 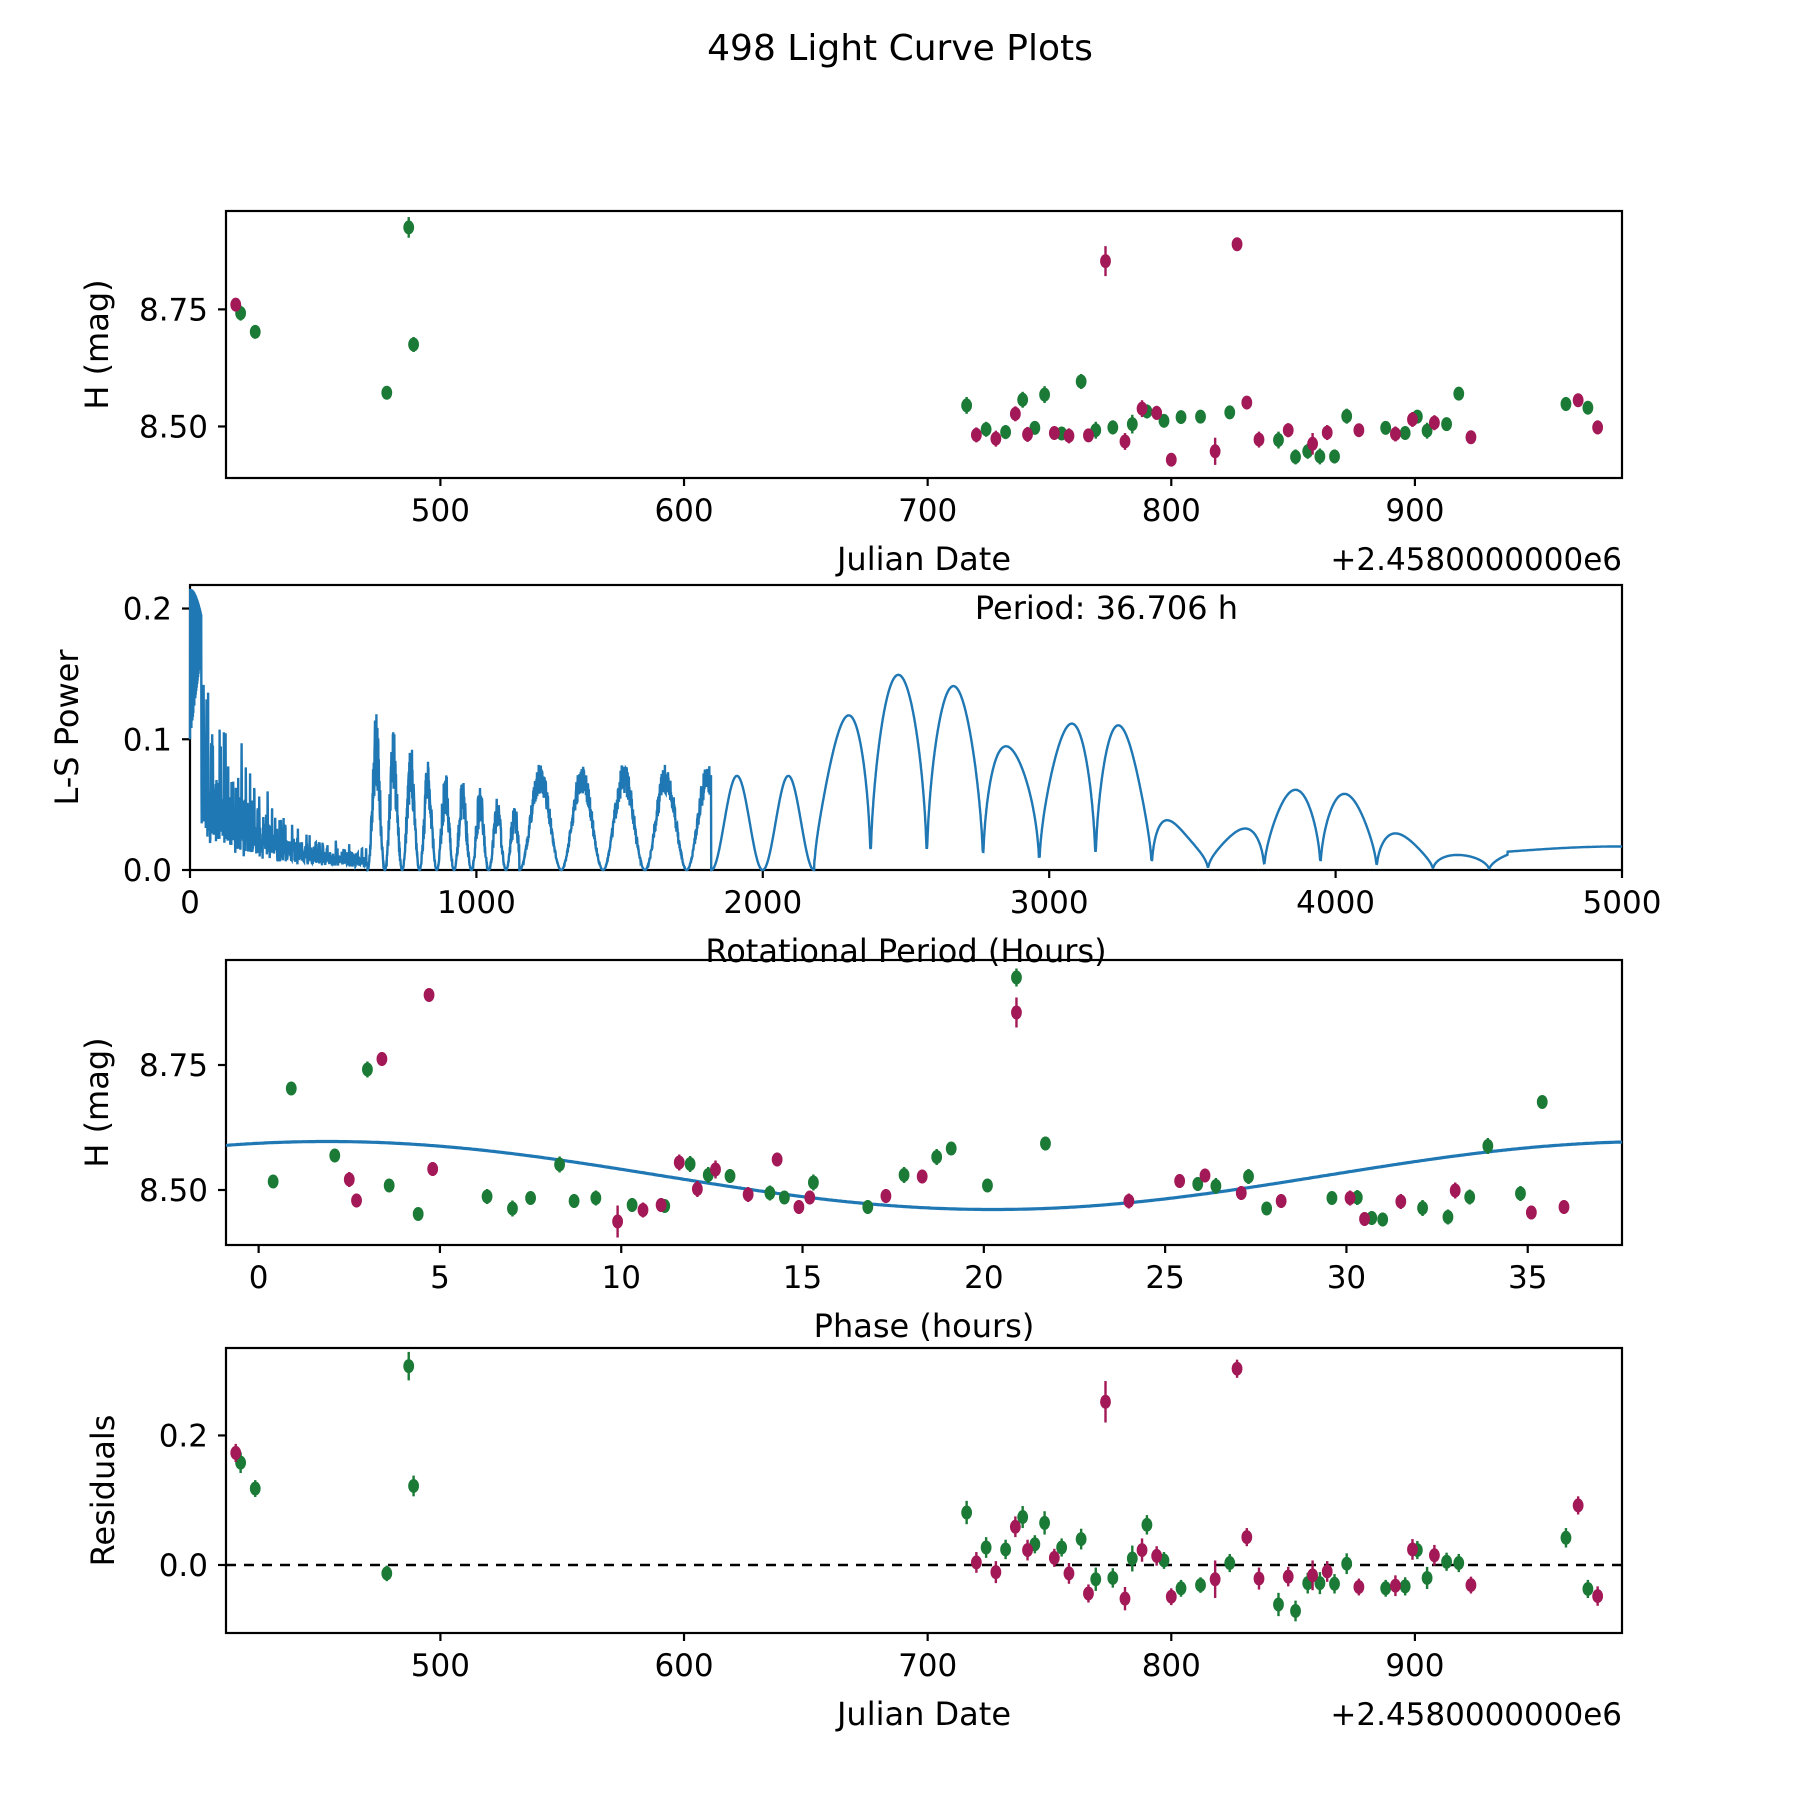 What do you see at coordinates (927, 1666) in the screenshot?
I see `panel-residuals-xticklabel: 700` at bounding box center [927, 1666].